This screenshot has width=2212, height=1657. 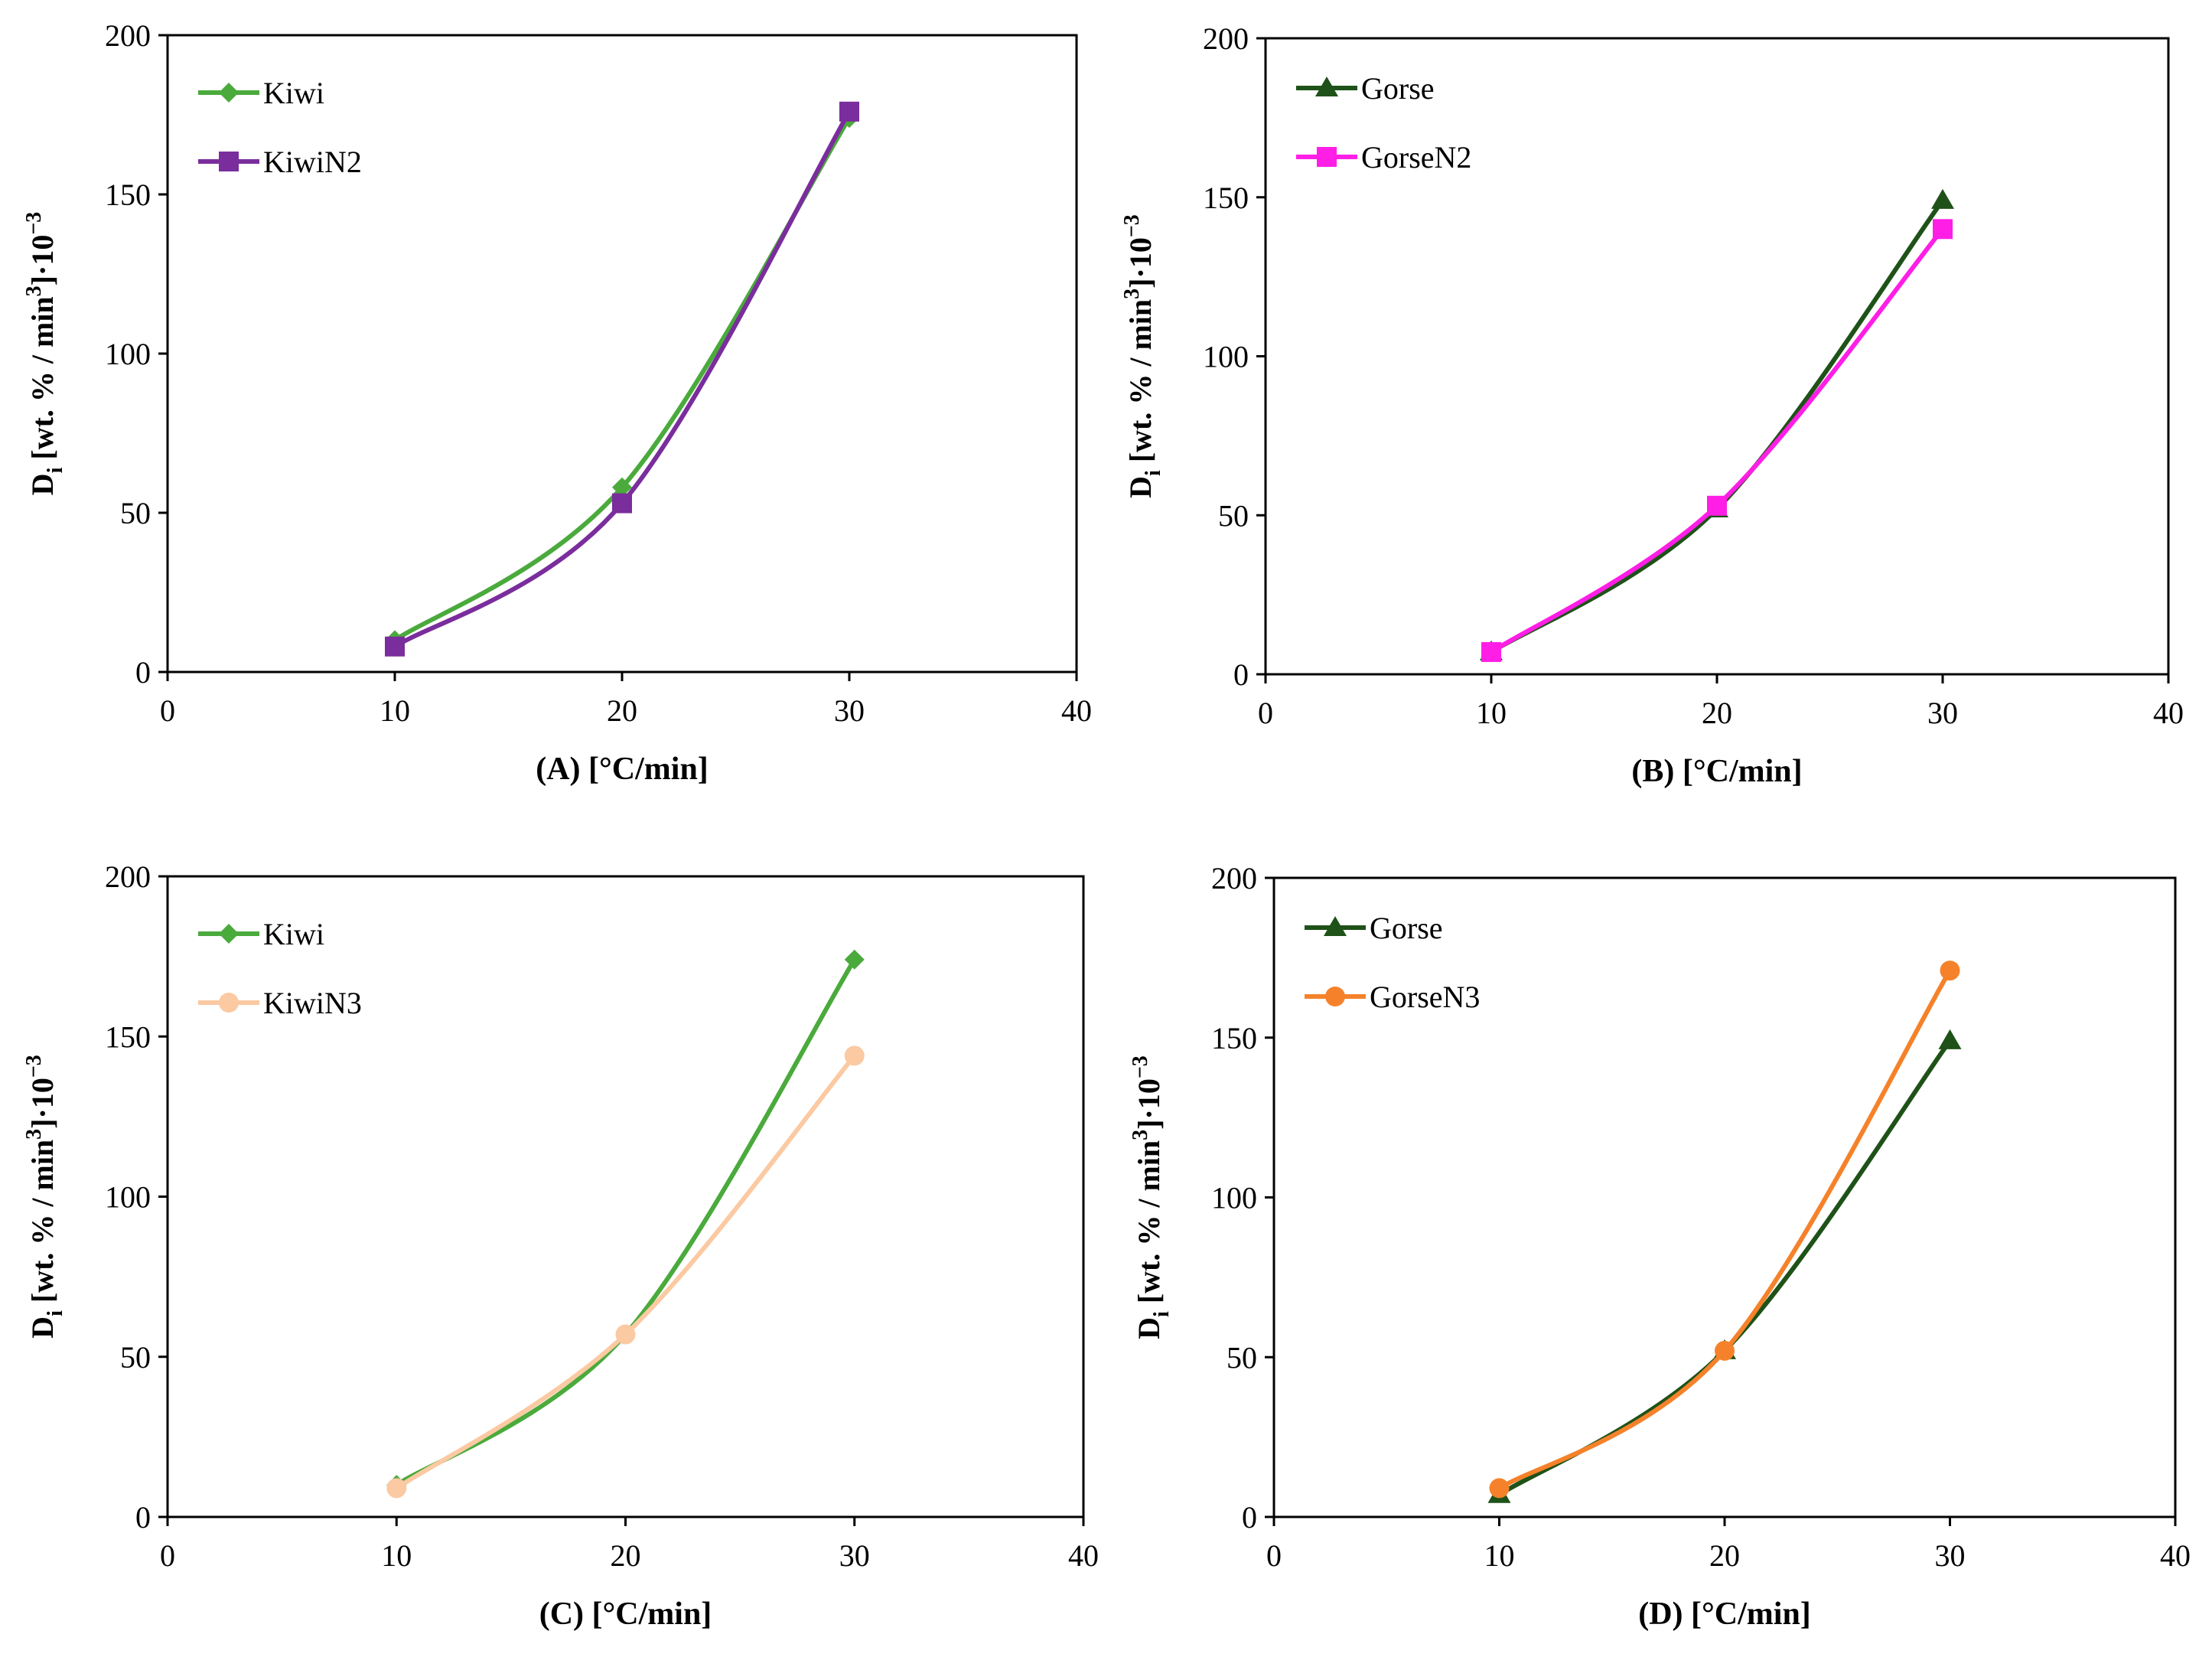 I want to click on x-axis-title: (C) [°C/min], so click(x=626, y=1614).